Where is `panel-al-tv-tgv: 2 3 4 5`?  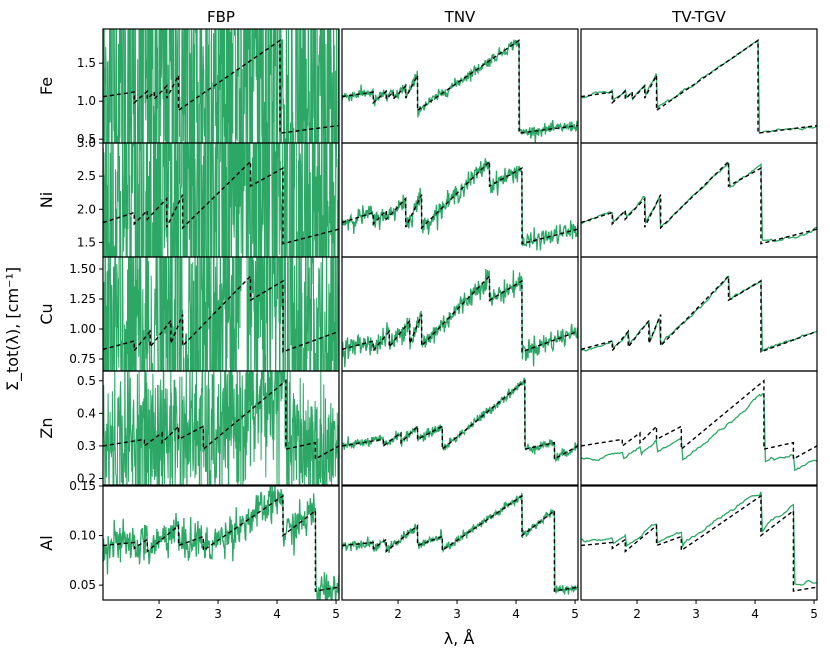 panel-al-tv-tgv: 2 3 4 5 is located at coordinates (699, 553).